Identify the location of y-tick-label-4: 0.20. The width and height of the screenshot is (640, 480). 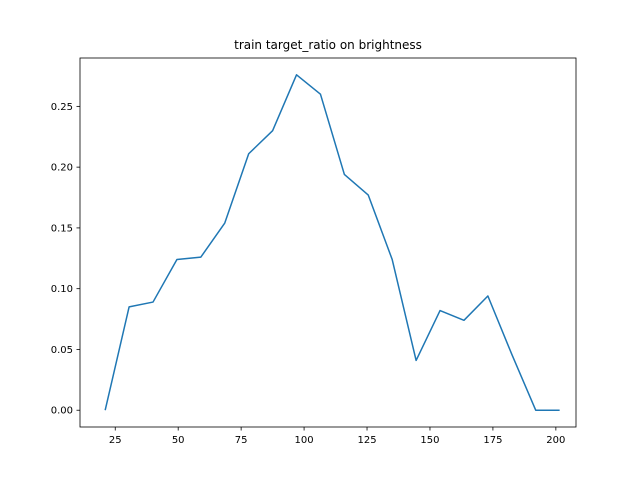
(62, 168).